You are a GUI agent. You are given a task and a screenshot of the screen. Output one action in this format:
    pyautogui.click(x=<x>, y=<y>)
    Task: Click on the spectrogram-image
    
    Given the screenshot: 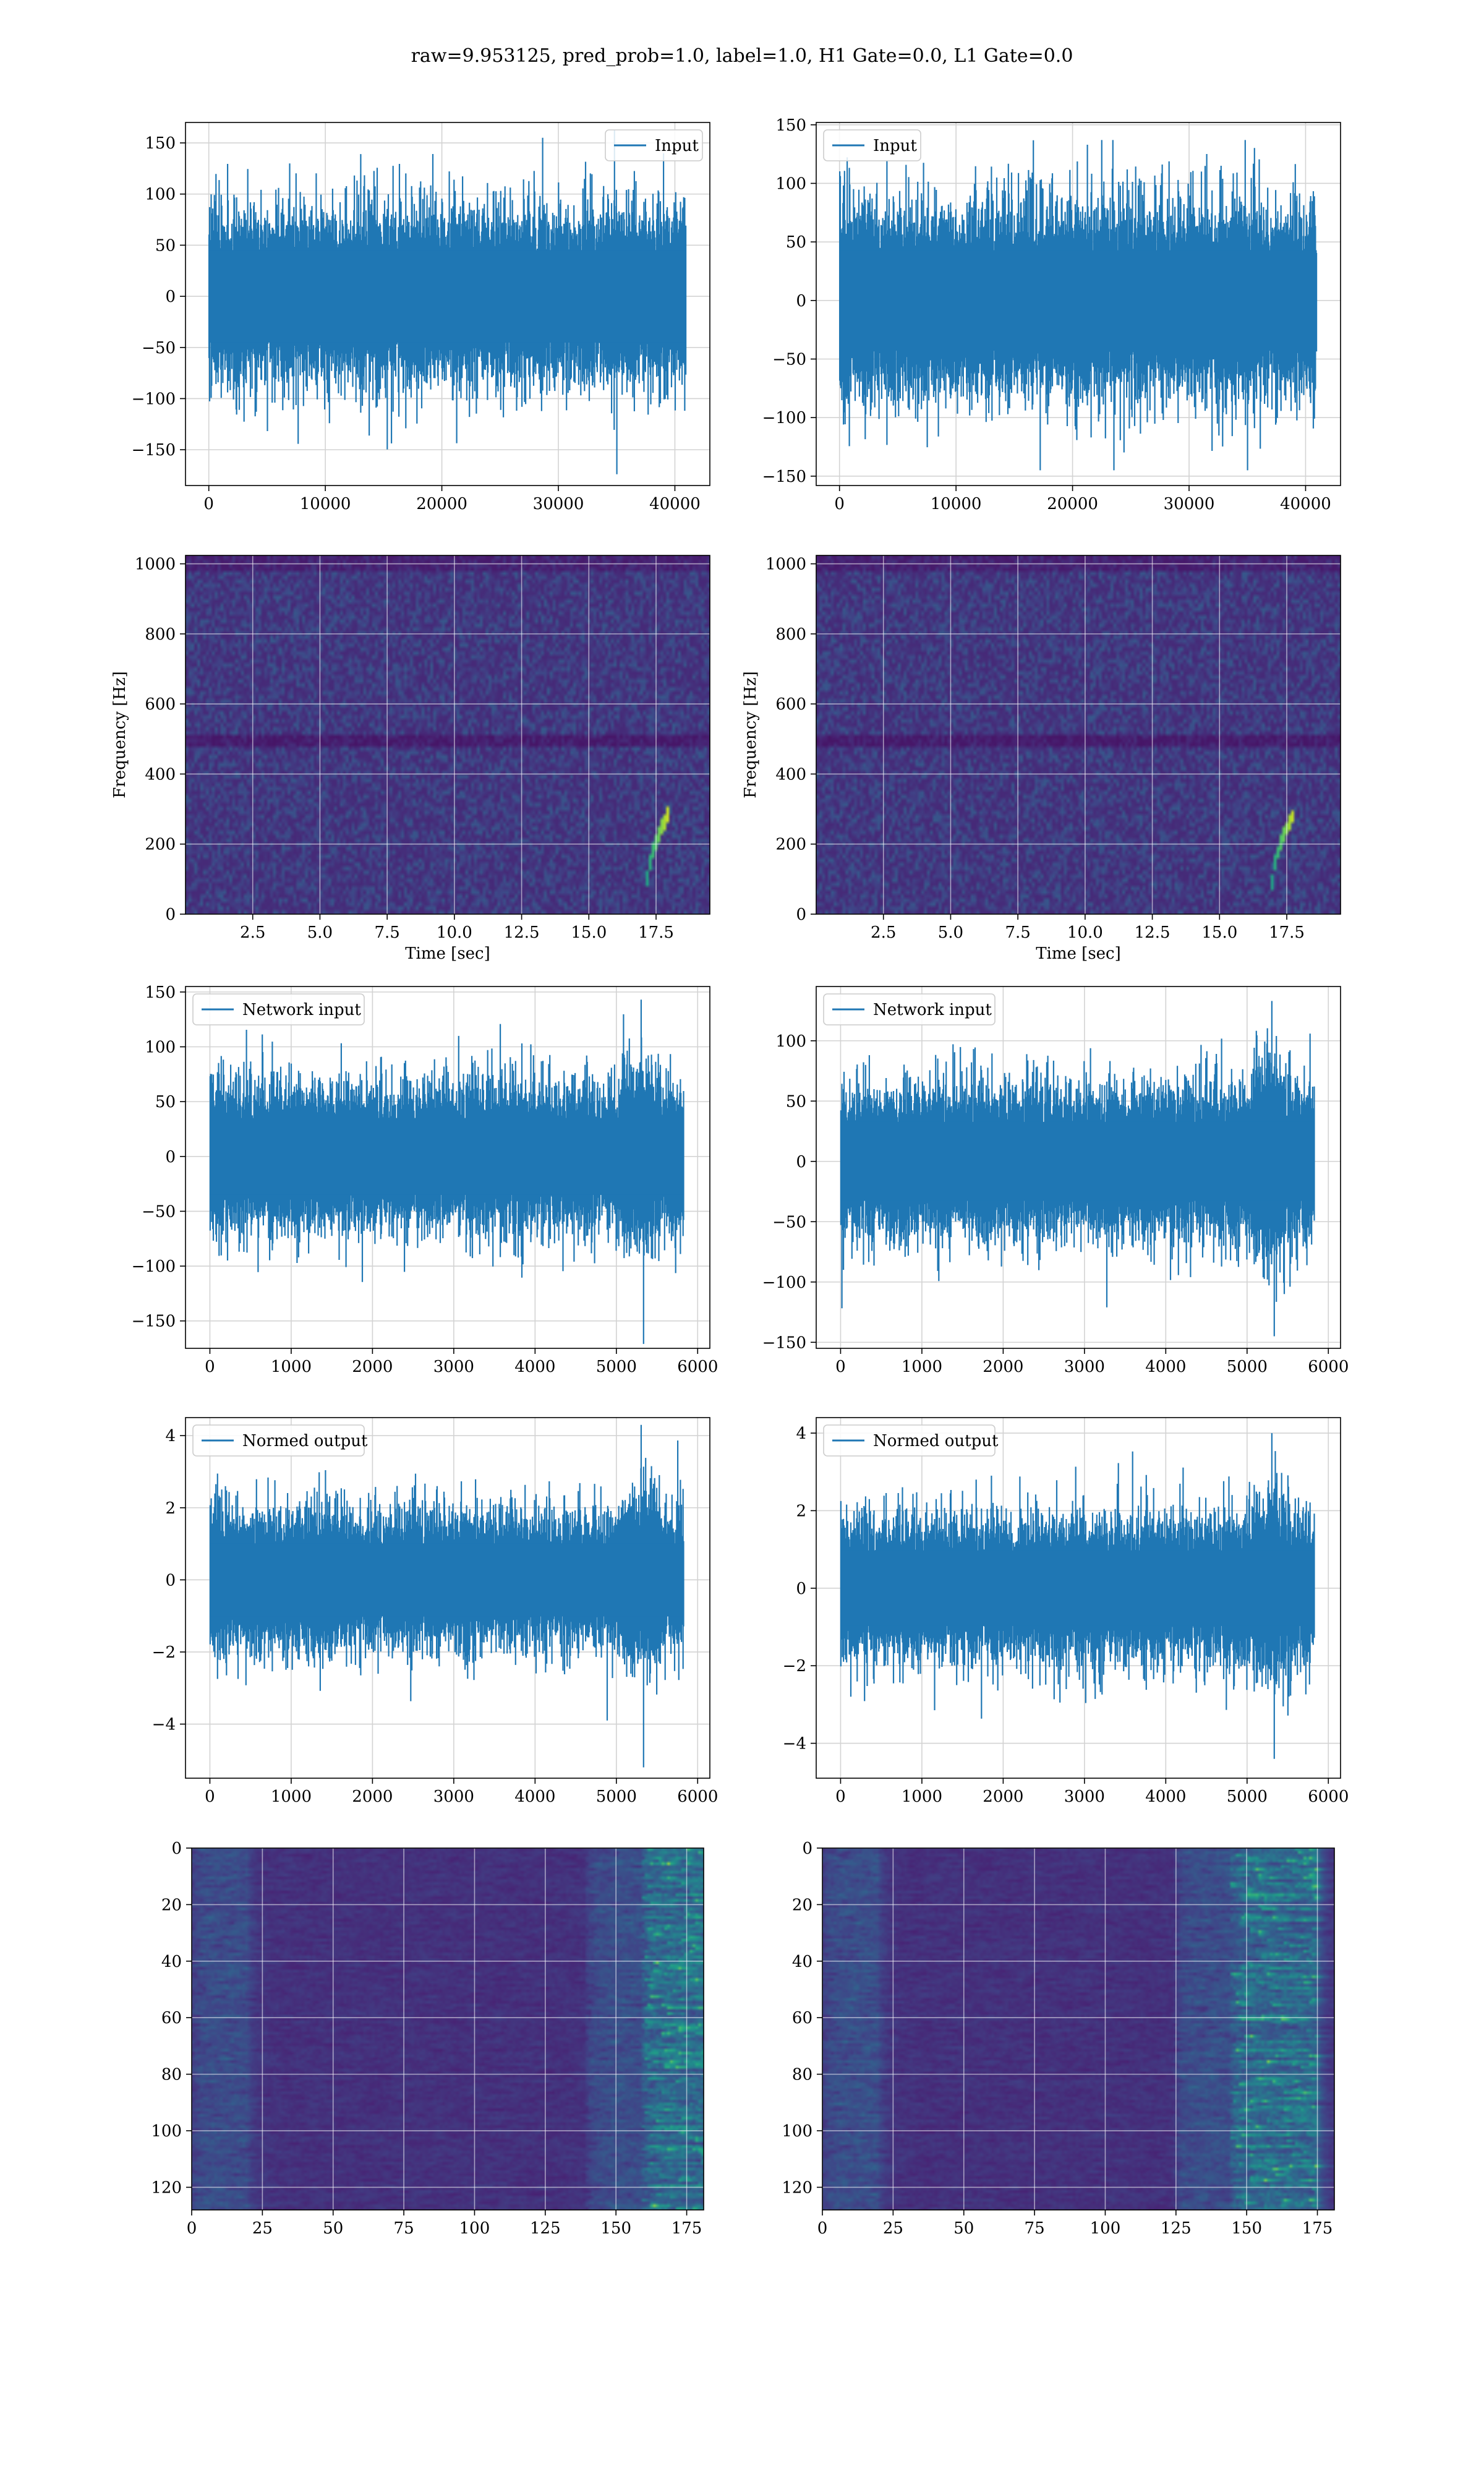 What is the action you would take?
    pyautogui.click(x=448, y=734)
    